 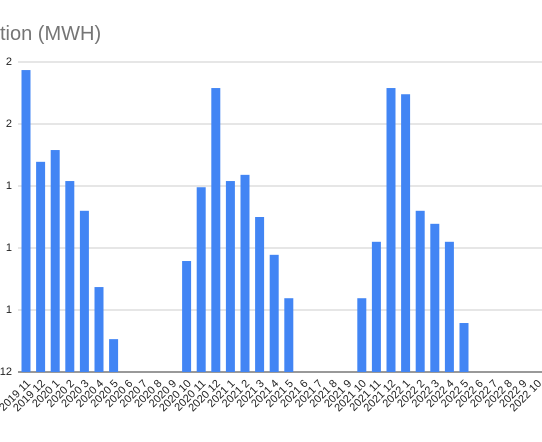 I want to click on y-tick-label: 12, so click(x=6, y=372).